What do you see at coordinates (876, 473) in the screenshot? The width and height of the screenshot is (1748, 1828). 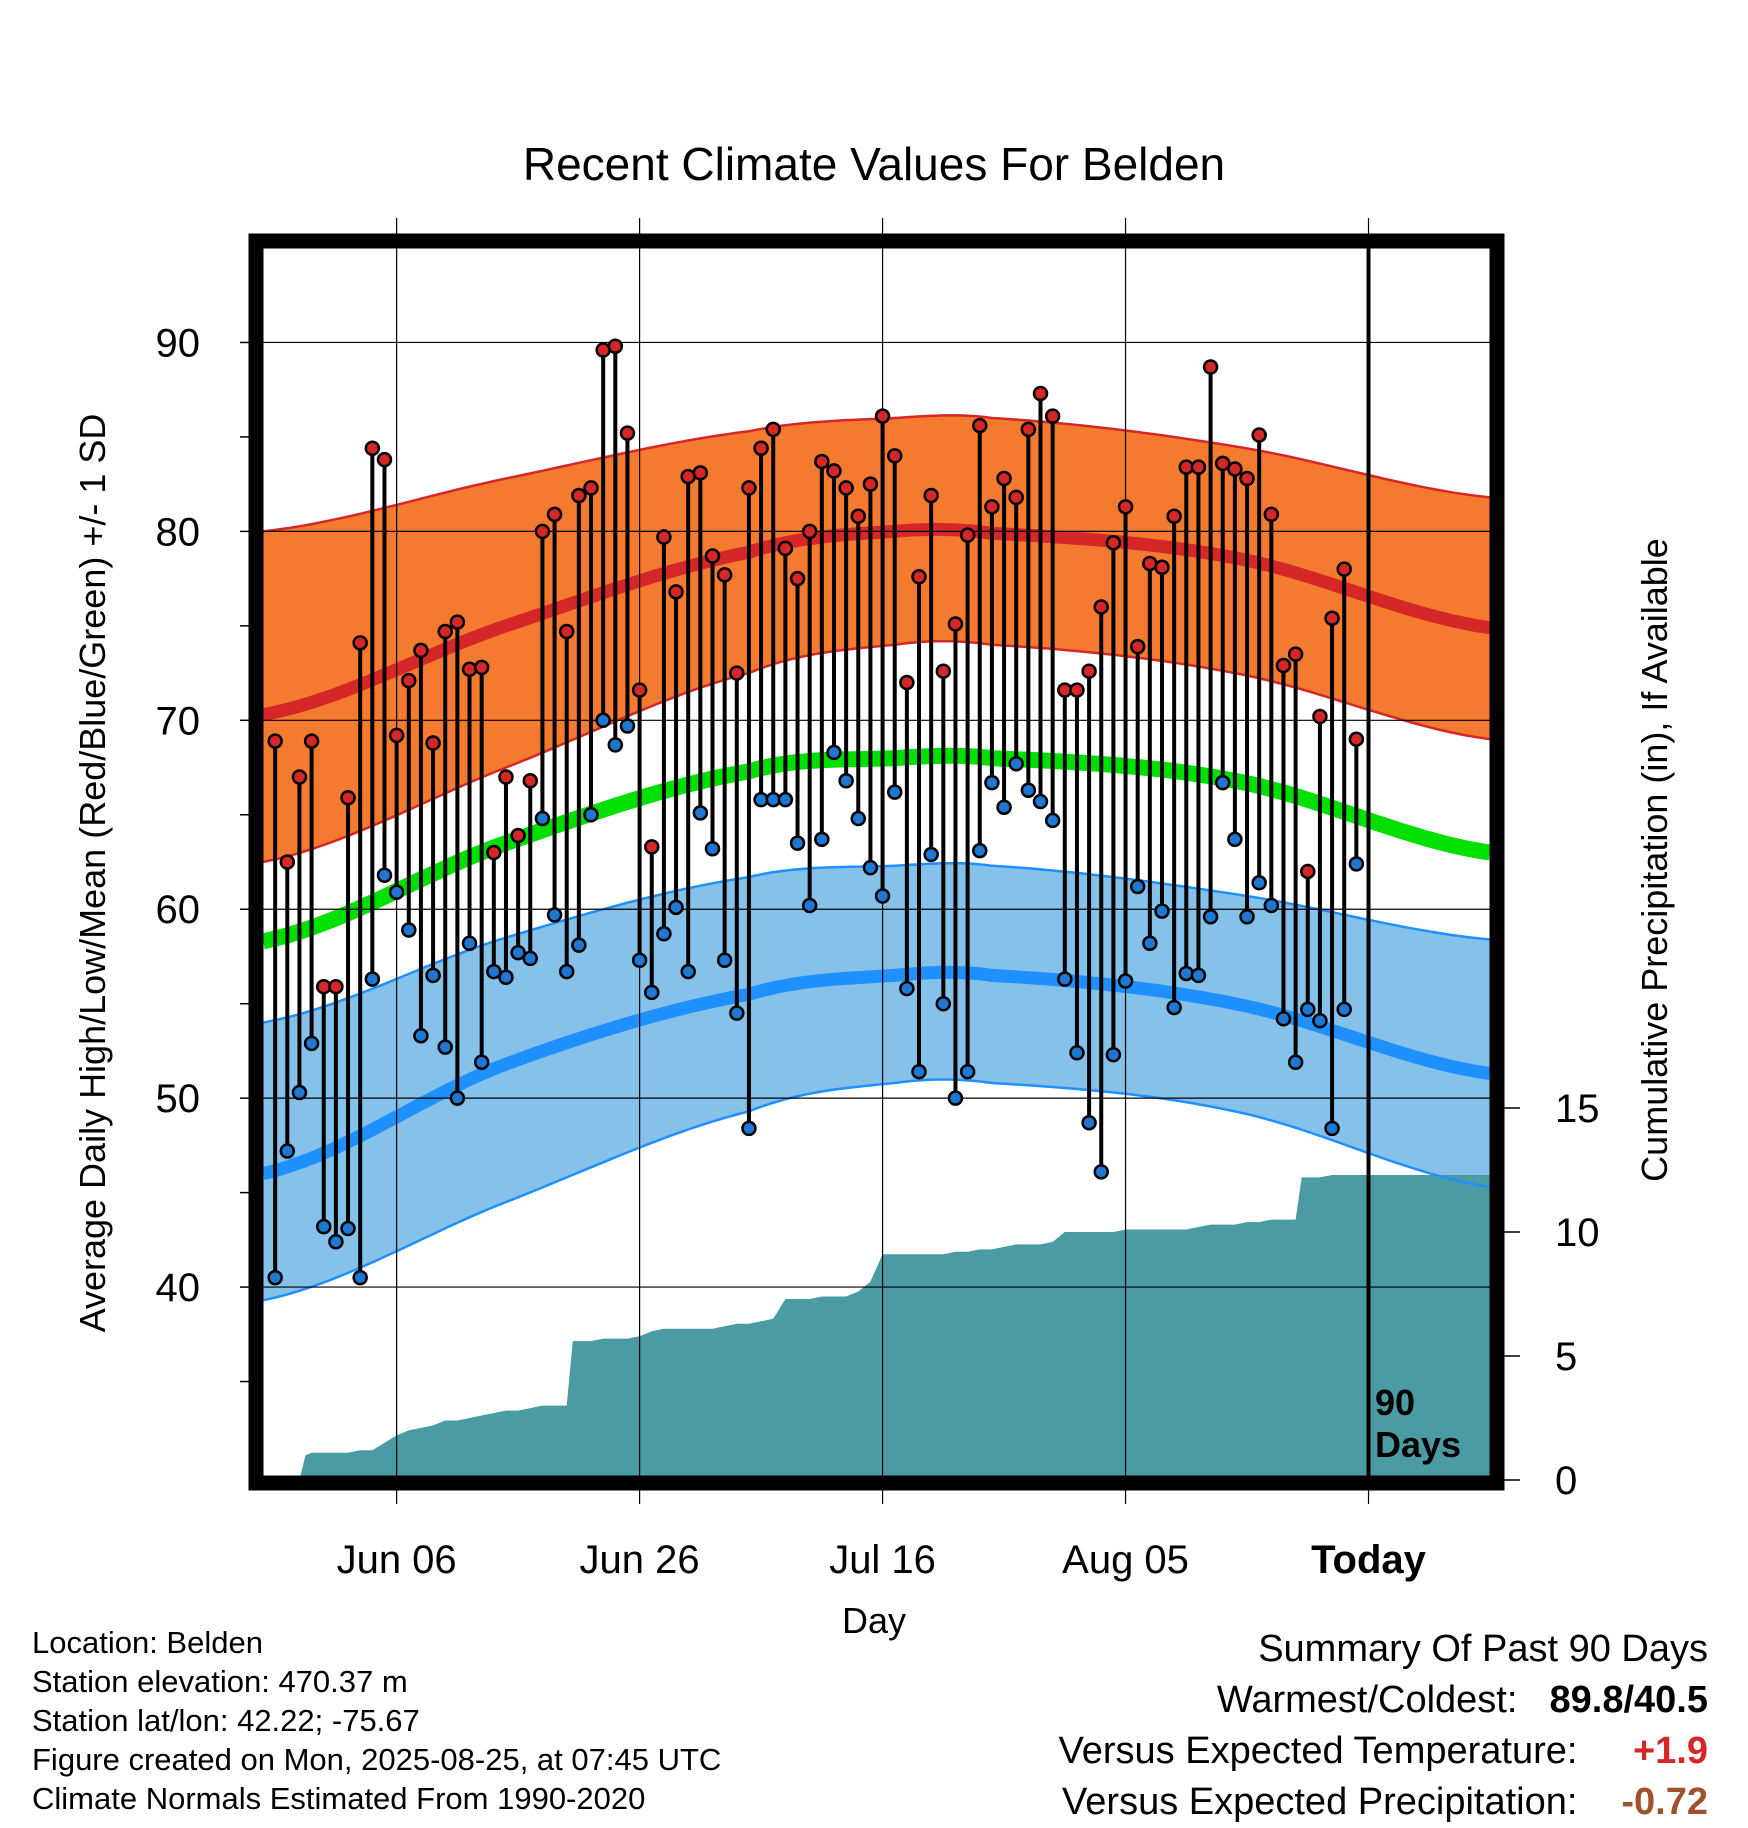 I see `high-plus-sd-line` at bounding box center [876, 473].